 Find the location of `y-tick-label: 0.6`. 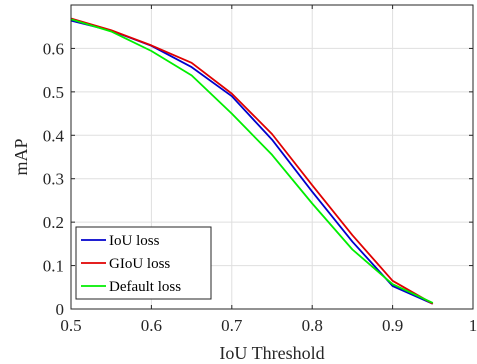

y-tick-label: 0.6 is located at coordinates (53, 48).